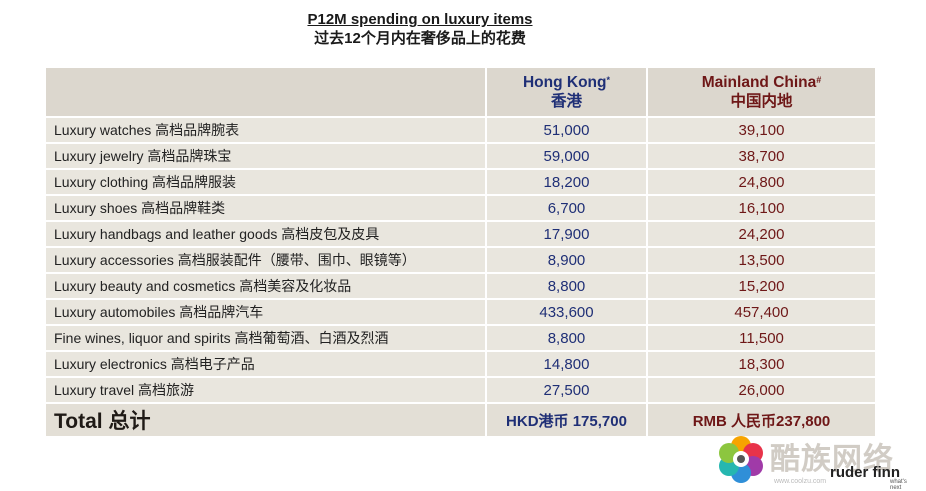 This screenshot has height=491, width=926. I want to click on header-cn-zh: 中国内地, so click(761, 101).